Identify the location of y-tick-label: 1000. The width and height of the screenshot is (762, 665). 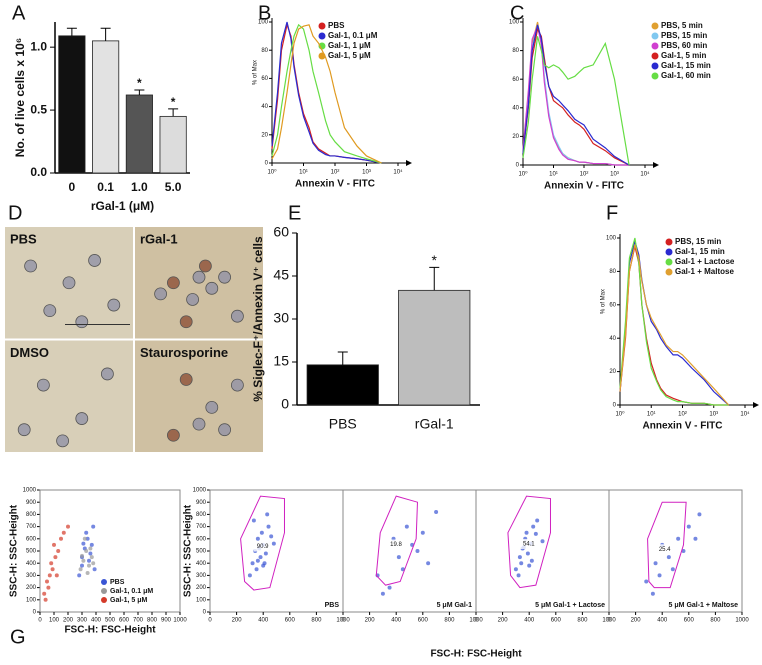
(30, 491).